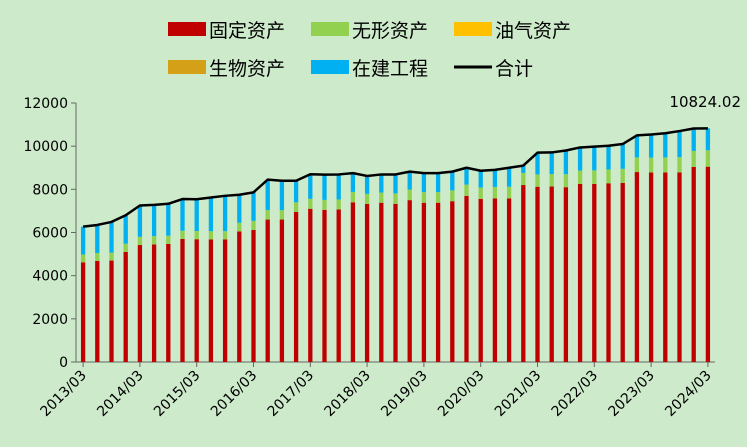 This screenshot has width=747, height=447. What do you see at coordinates (390, 31) in the screenshot?
I see `legend-label: 无形资产` at bounding box center [390, 31].